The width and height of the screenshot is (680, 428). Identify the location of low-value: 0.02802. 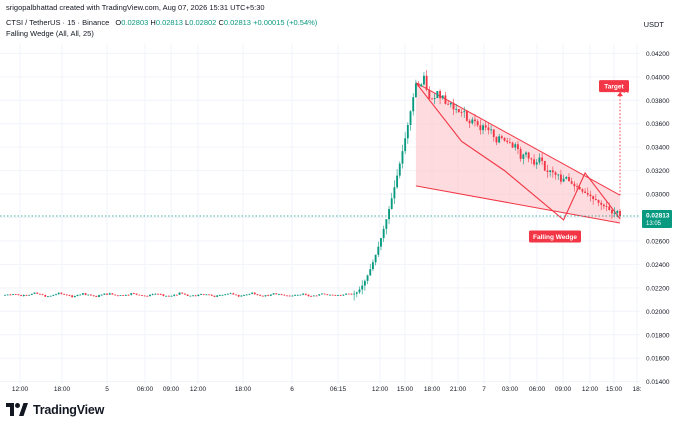
(203, 22).